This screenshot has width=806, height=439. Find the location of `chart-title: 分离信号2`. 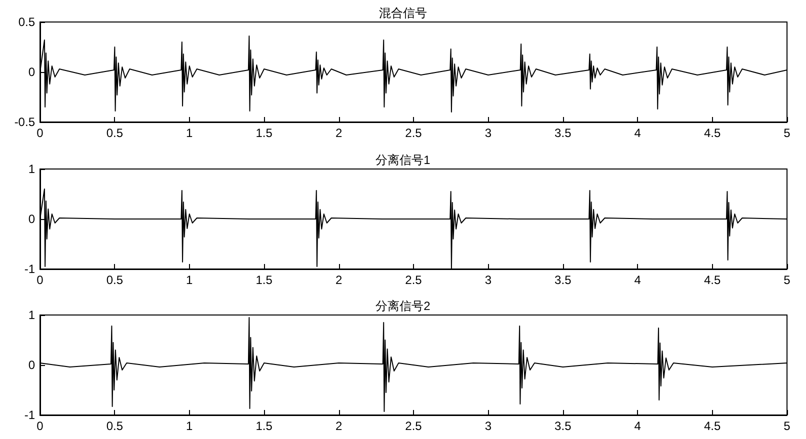

chart-title: 分离信号2 is located at coordinates (403, 306).